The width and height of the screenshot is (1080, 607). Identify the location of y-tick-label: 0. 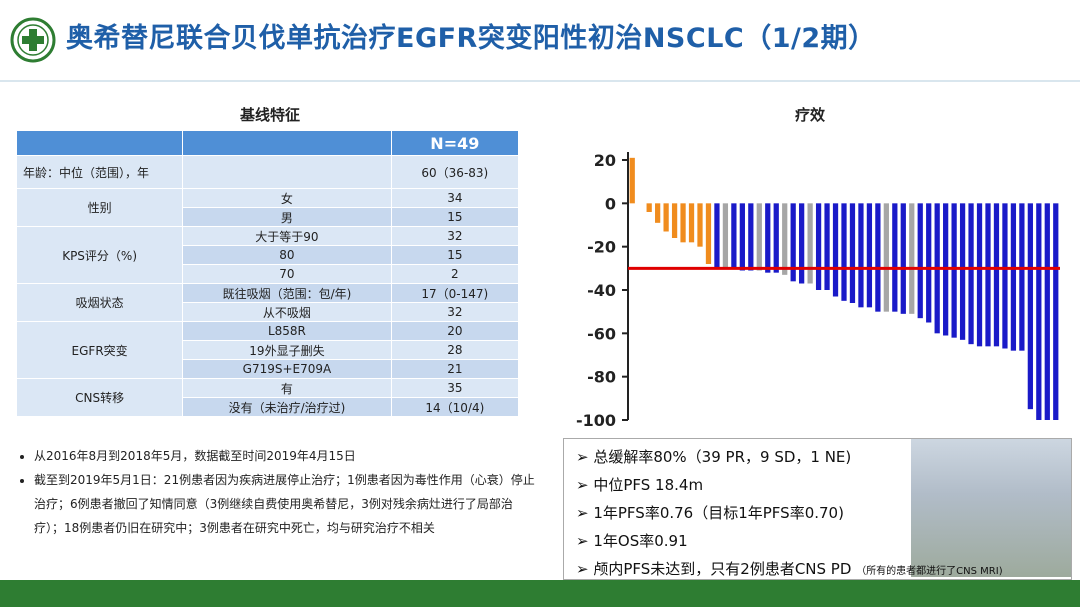
(610, 203).